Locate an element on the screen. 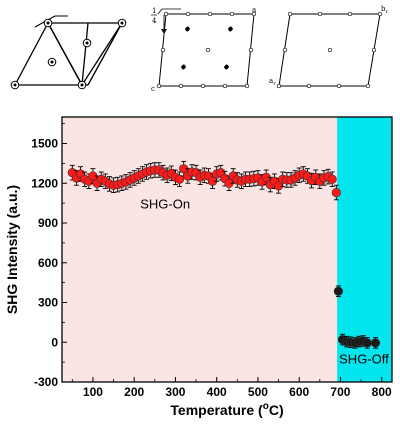  y-axis-title: SHG Intensity (a.u.) is located at coordinates (12, 249).